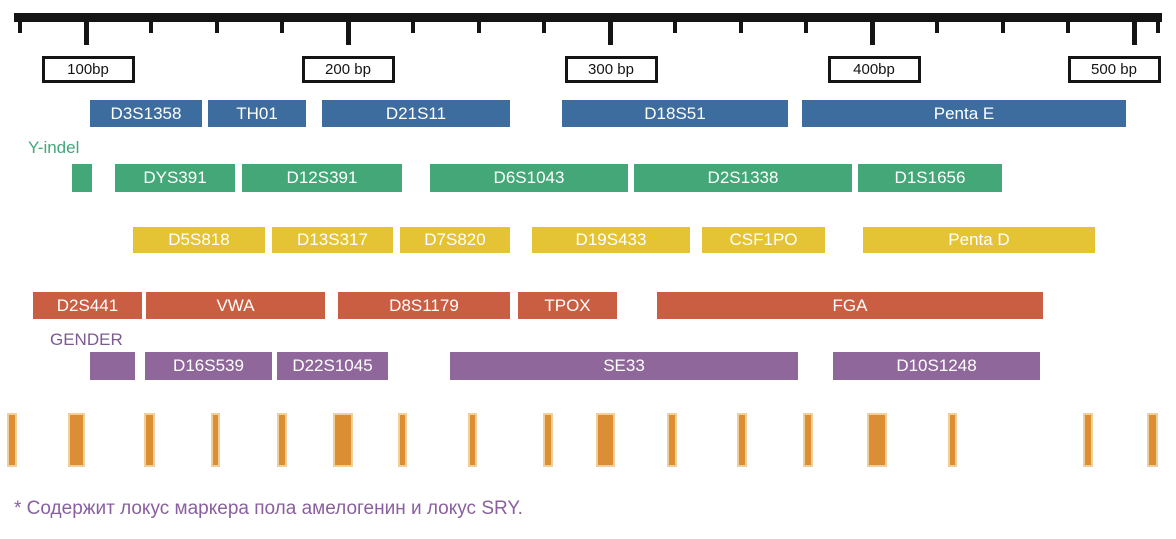  I want to click on marker-d13s317: D13S317, so click(332, 240).